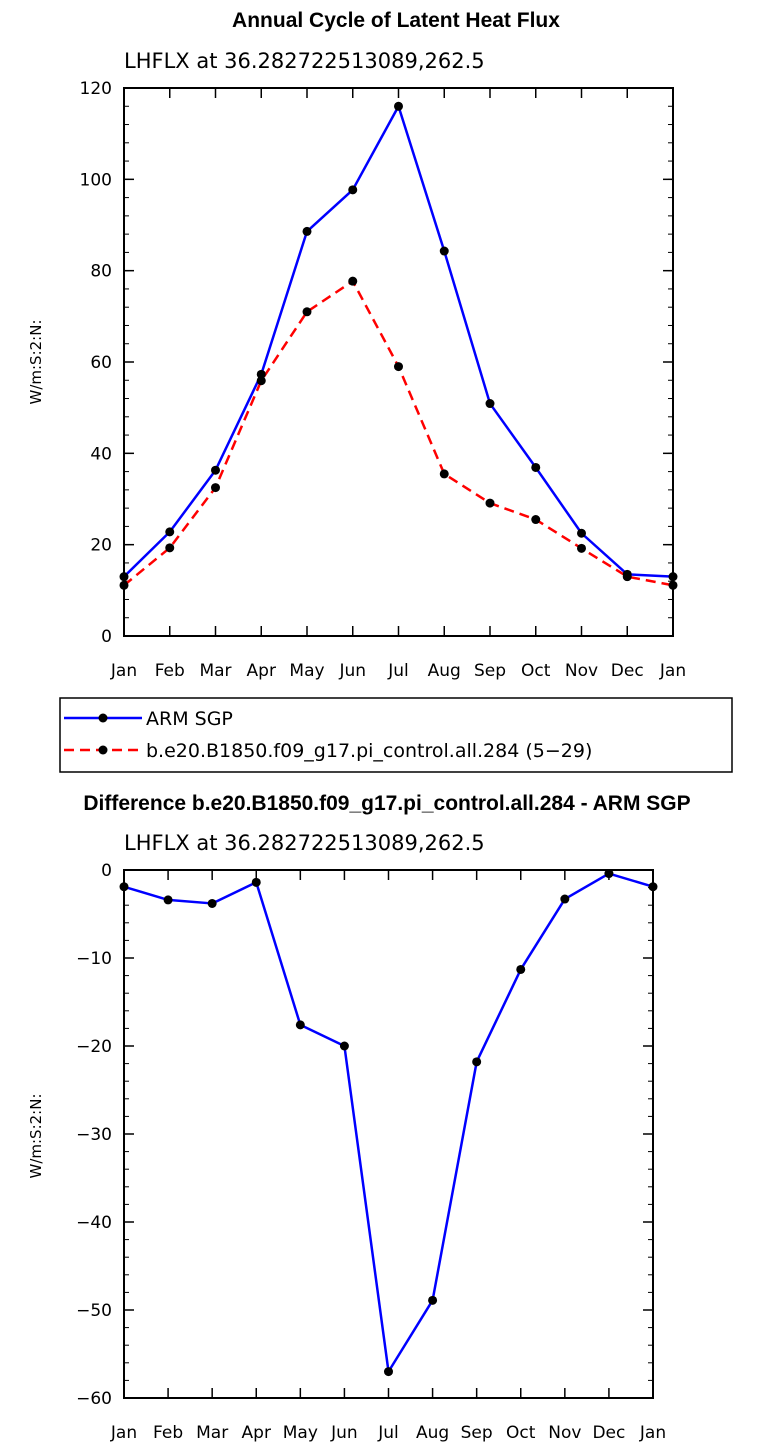 The width and height of the screenshot is (778, 1454). Describe the element at coordinates (36, 1136) in the screenshot. I see `bottom-chart-y-axis-label: W/m:S:2:N:` at that location.